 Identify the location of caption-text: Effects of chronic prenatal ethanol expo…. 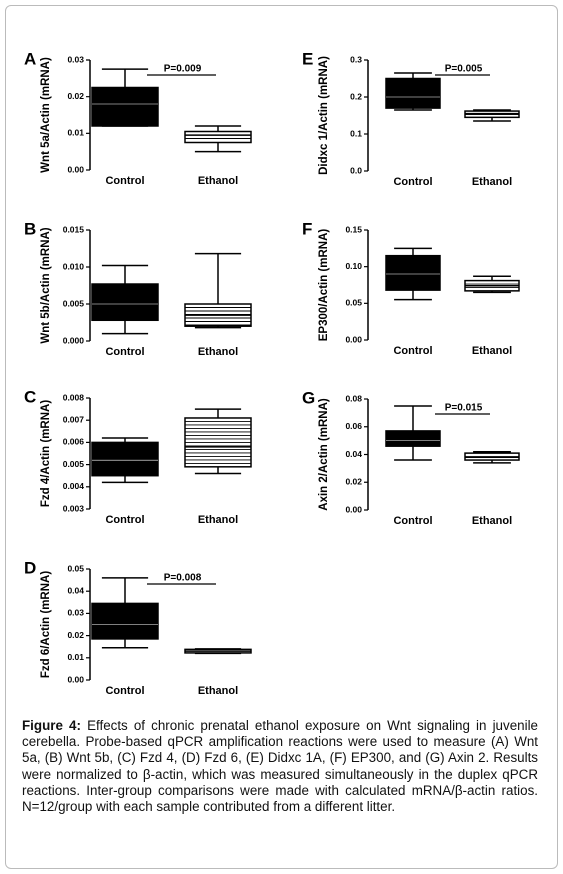
(280, 766).